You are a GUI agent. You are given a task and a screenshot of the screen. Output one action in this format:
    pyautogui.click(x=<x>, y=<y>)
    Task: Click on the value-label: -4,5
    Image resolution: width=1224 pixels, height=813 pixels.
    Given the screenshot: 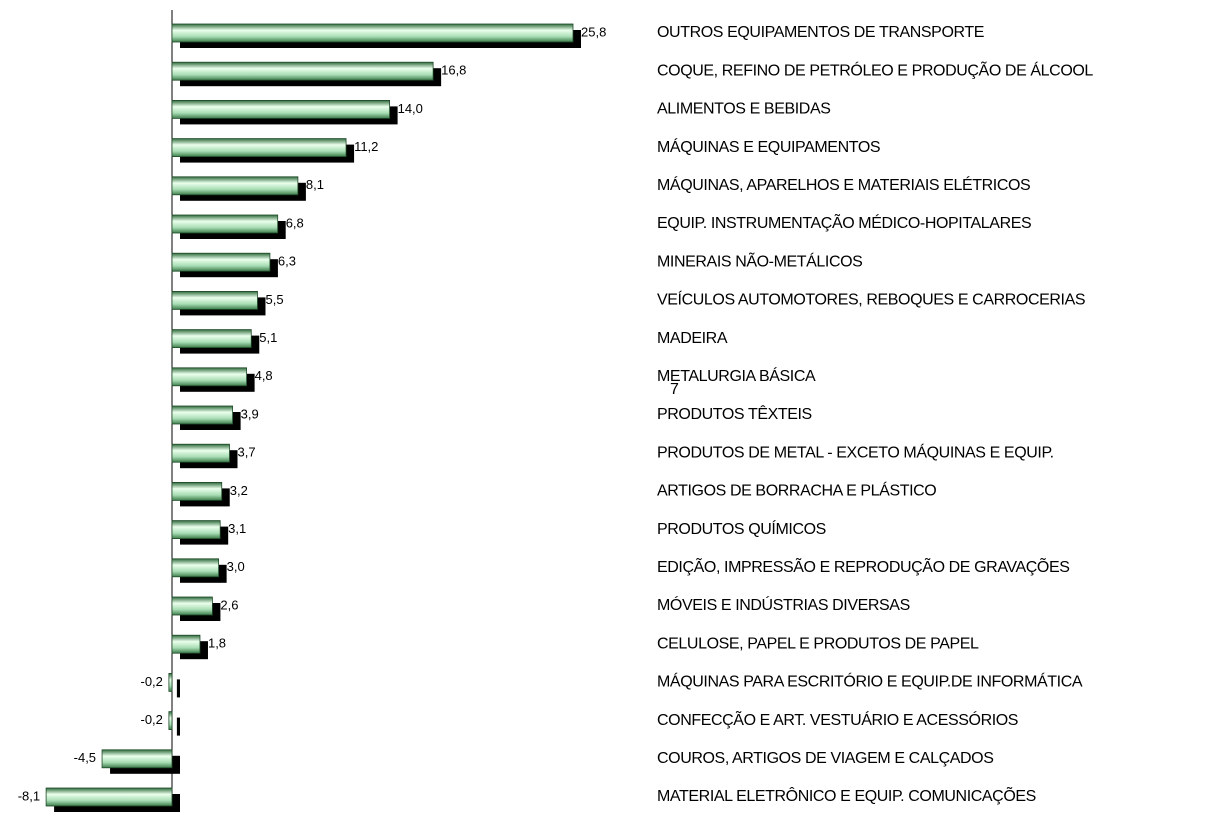 What is the action you would take?
    pyautogui.click(x=85, y=757)
    